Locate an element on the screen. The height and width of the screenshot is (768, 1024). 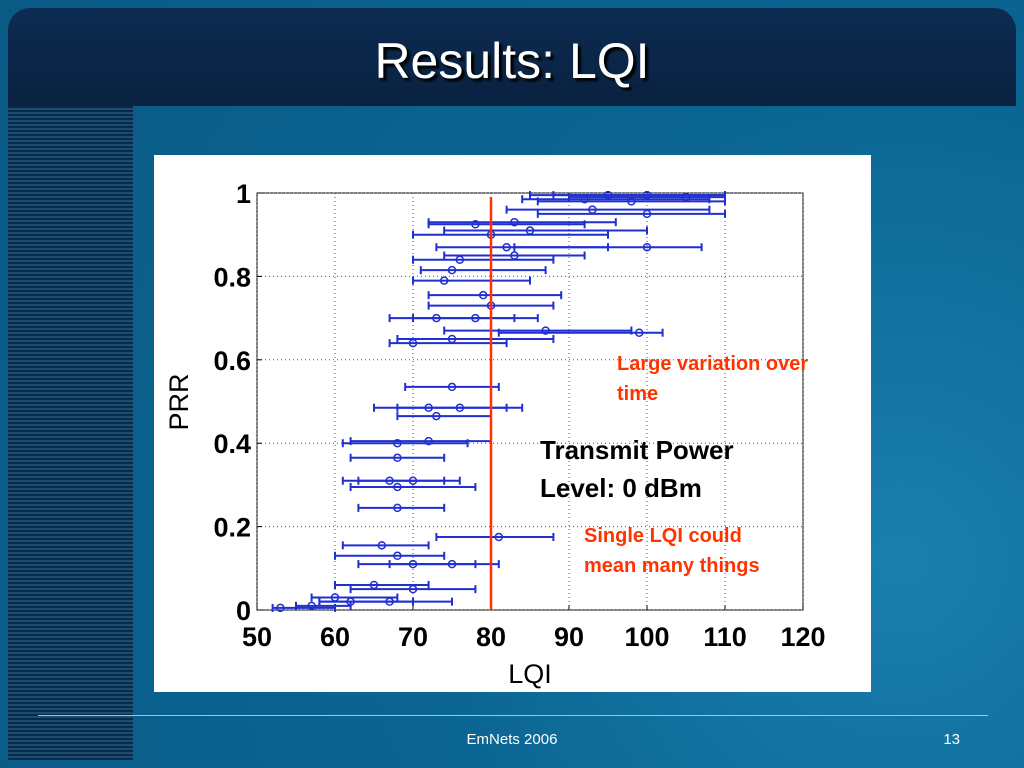
y-tick-label: 0.8 is located at coordinates (232, 277).